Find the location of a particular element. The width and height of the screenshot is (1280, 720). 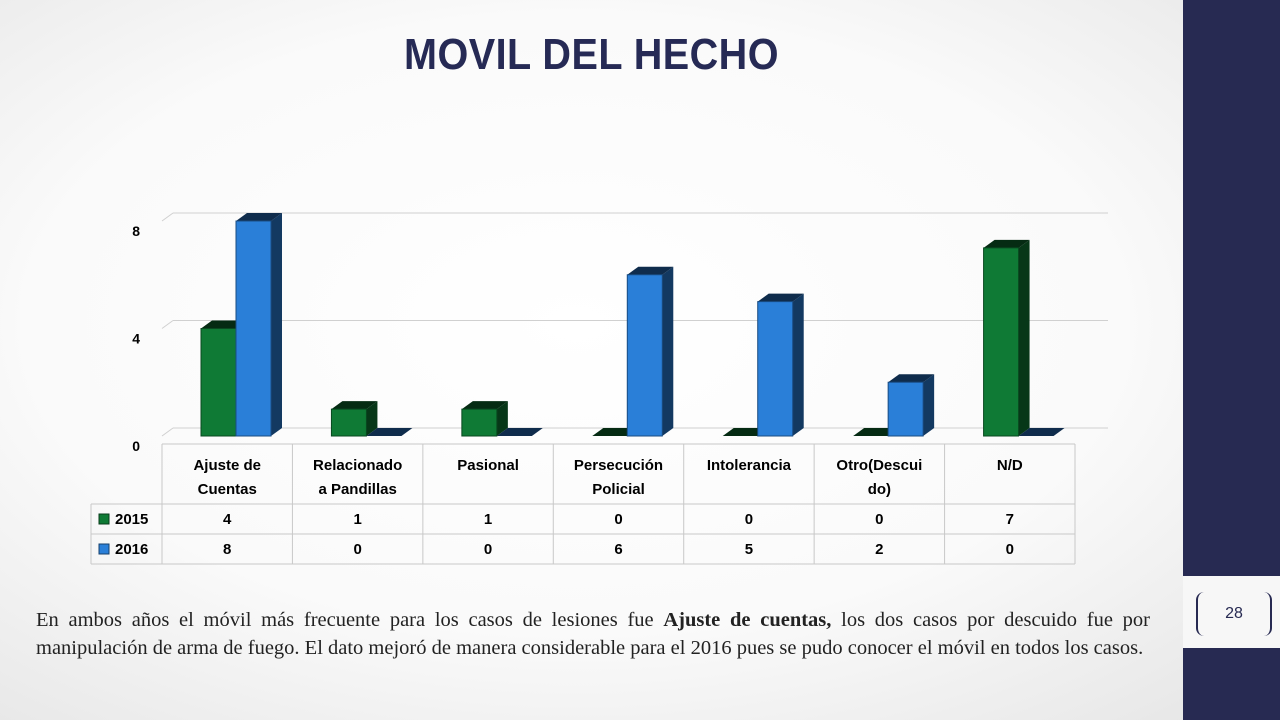

category-label: Intolerancia is located at coordinates (749, 465).